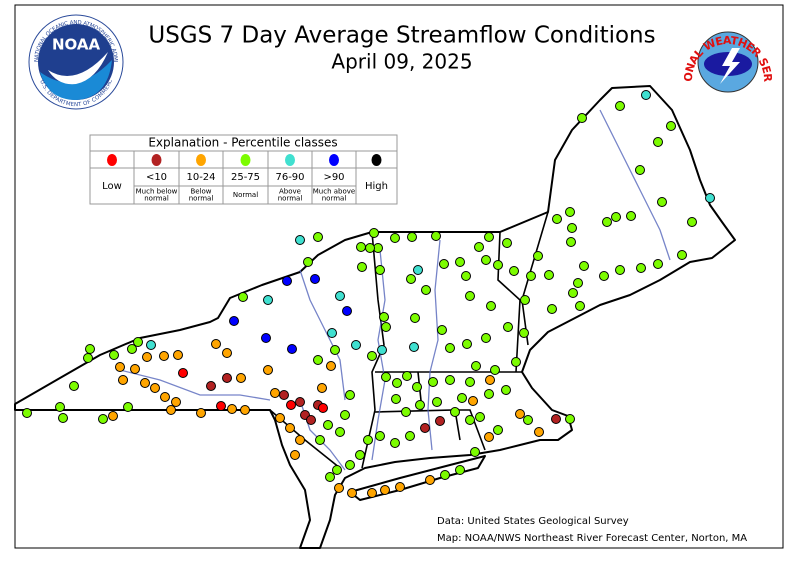 Image resolution: width=799 pixels, height=563 pixels. I want to click on legend-title: Explanation - Percentile classes, so click(242, 143).